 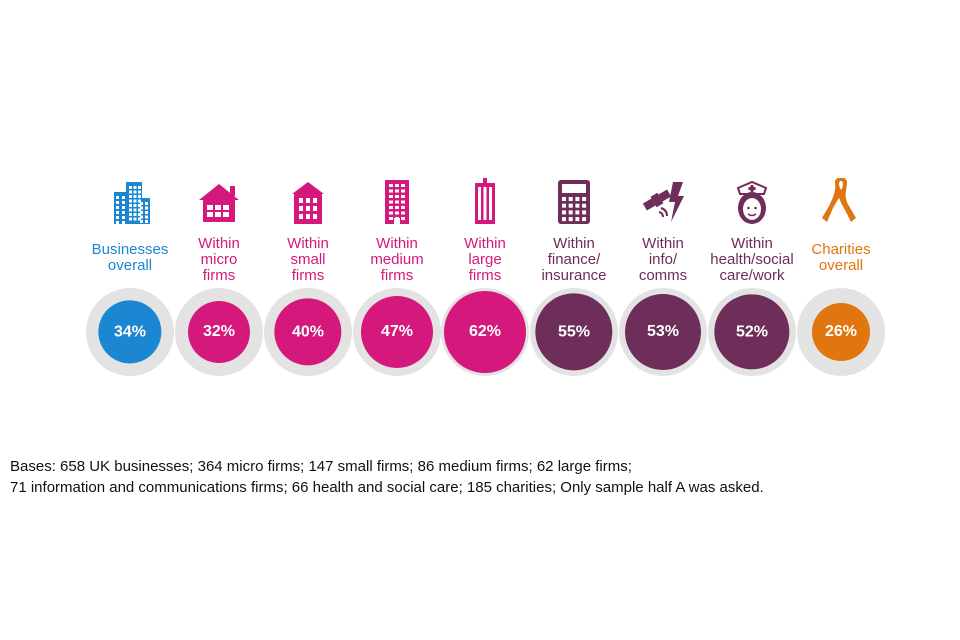 I want to click on category-label: Within finance/insurance, so click(x=574, y=259).